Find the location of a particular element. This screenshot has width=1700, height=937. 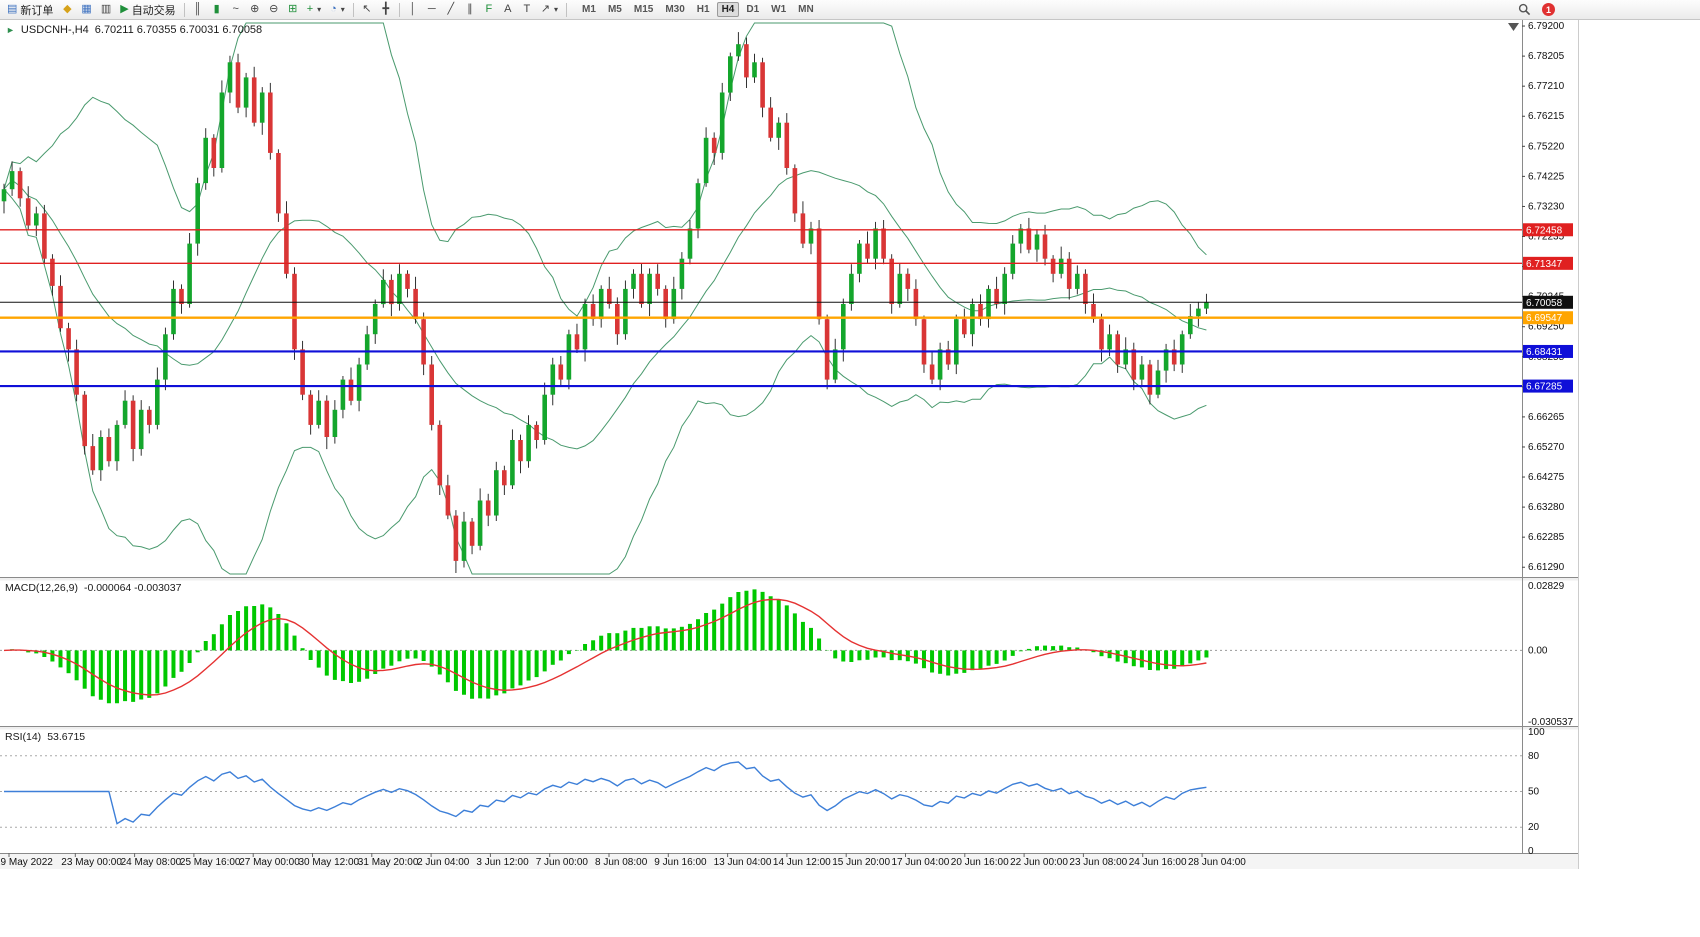

indicators-button: + ▾ is located at coordinates (314, 9).